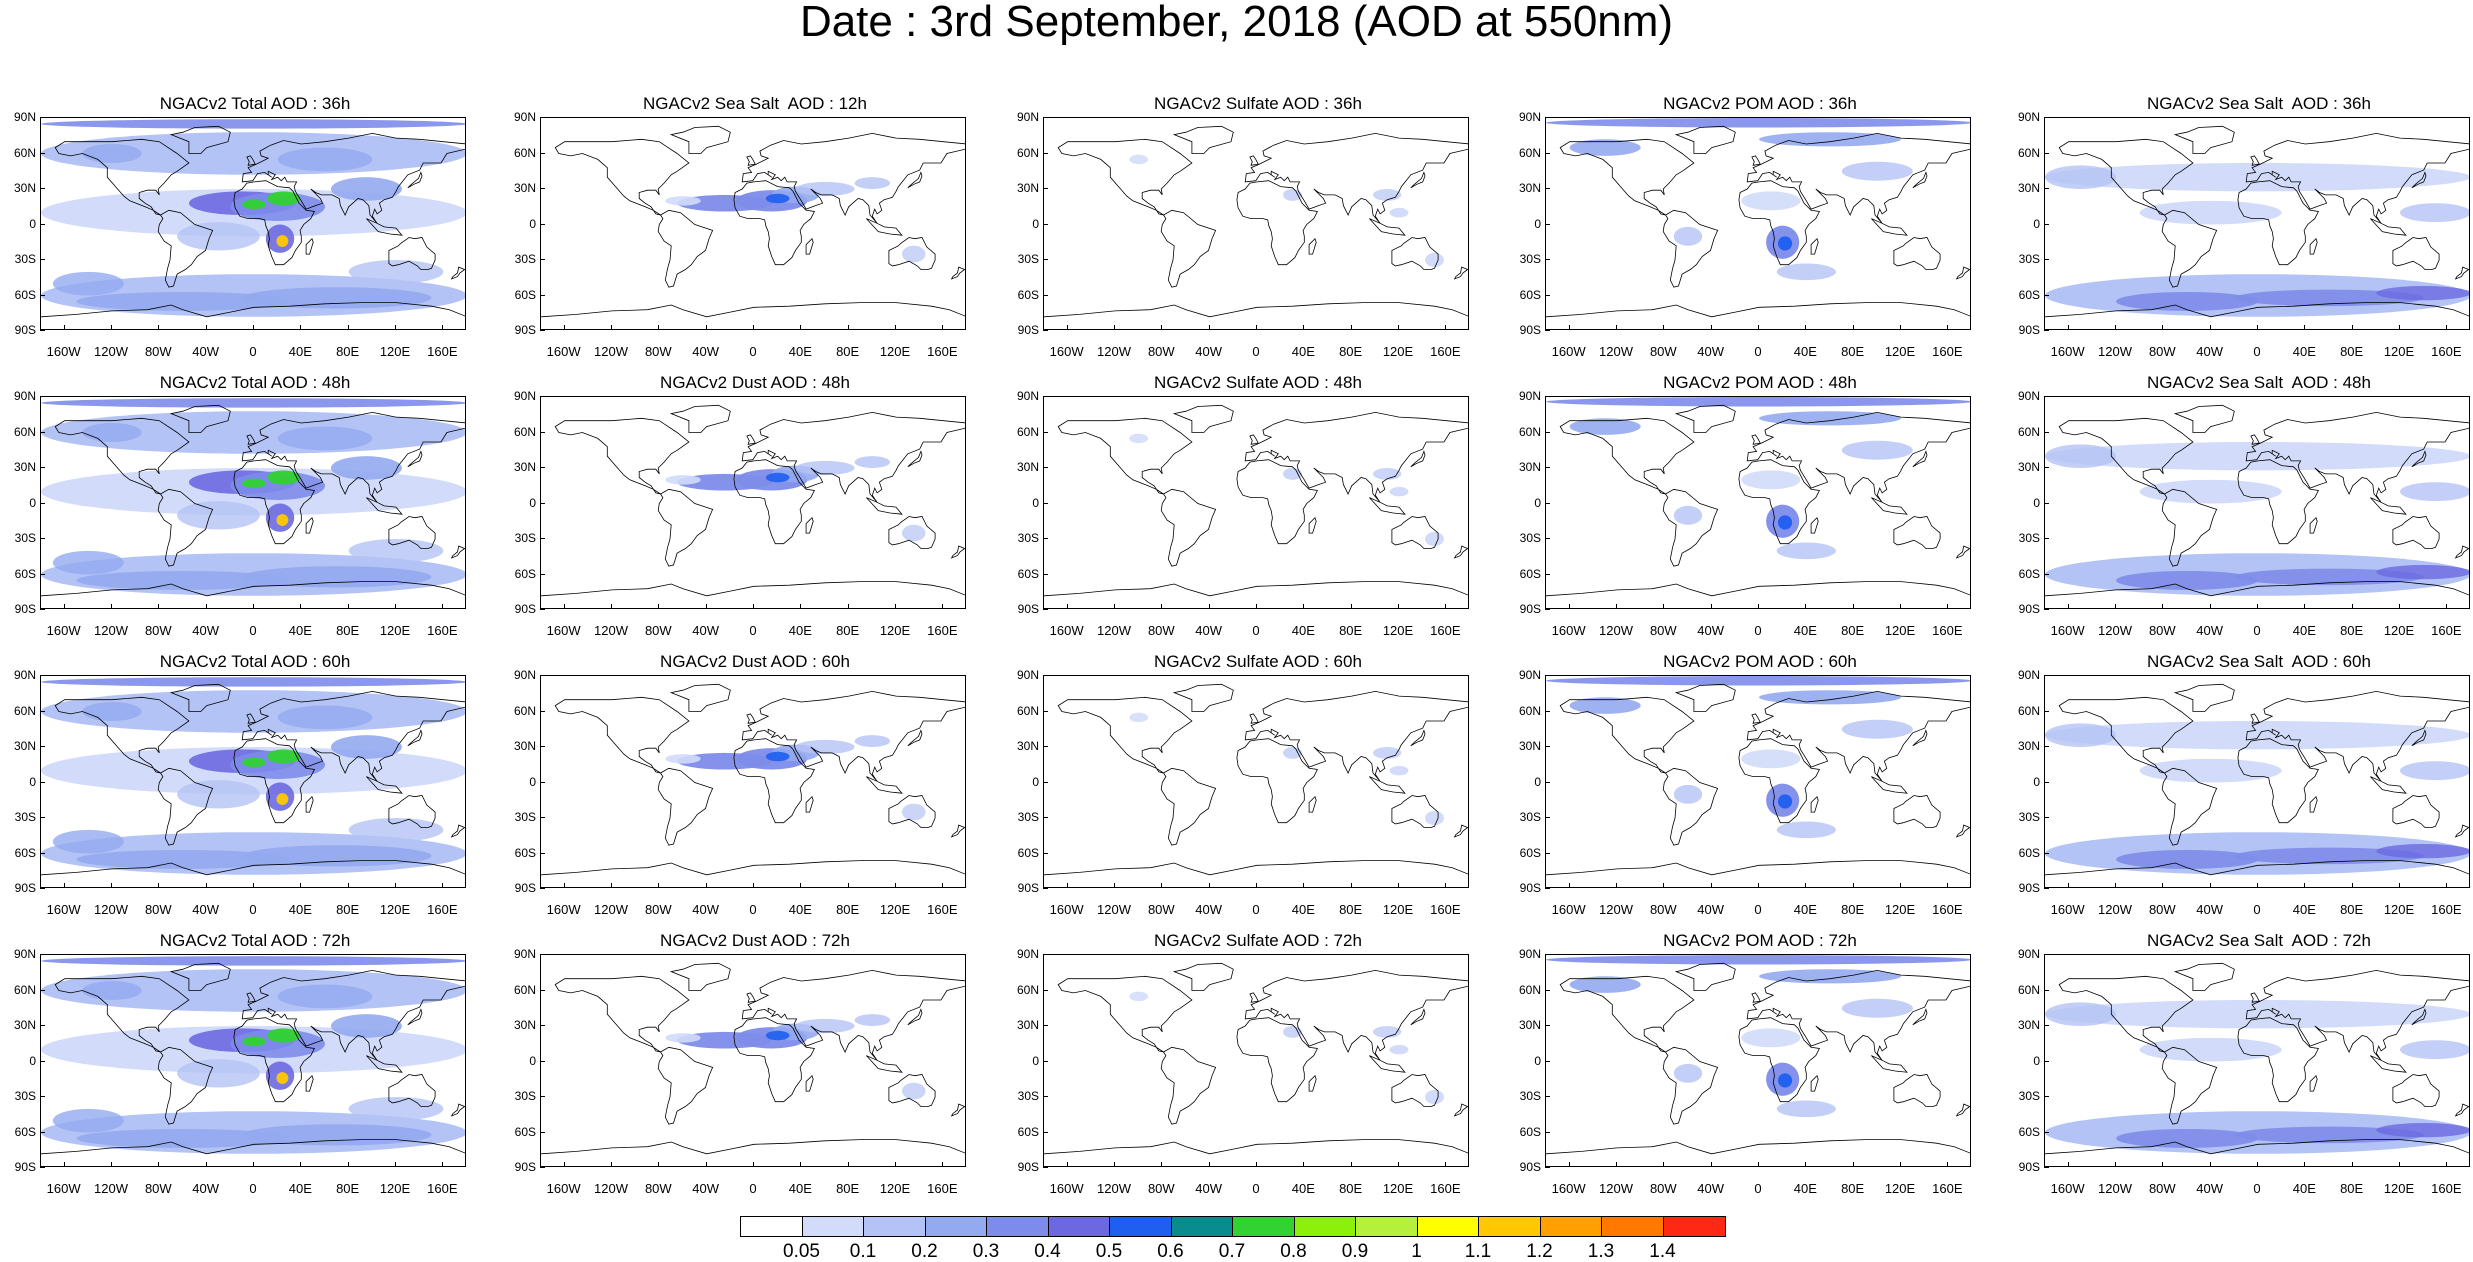 Image resolution: width=2473 pixels, height=1262 pixels. I want to click on lat-label: 30N, so click(524, 1025).